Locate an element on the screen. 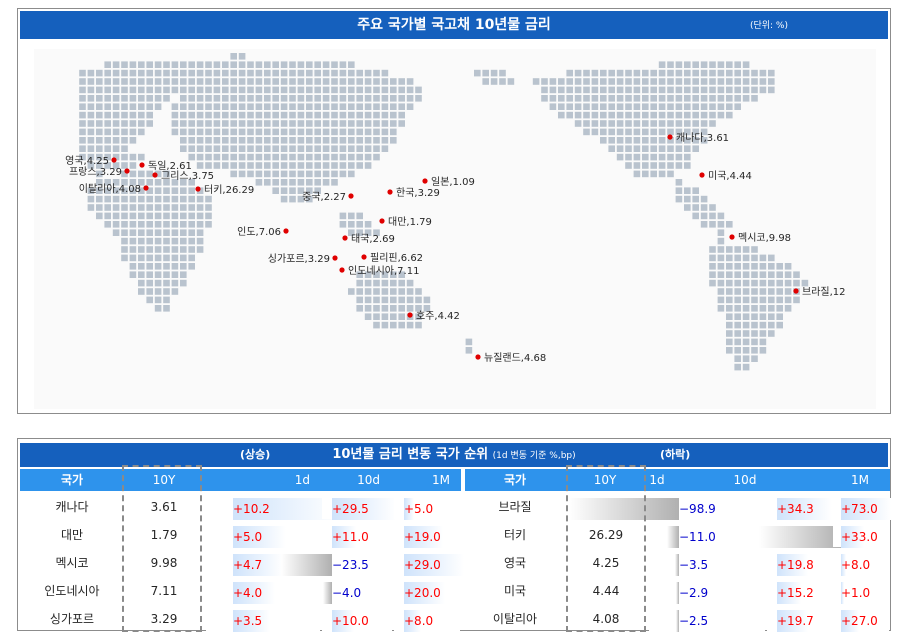 Image resolution: width=905 pixels, height=635 pixels. change-value: +33.0 is located at coordinates (859, 537).